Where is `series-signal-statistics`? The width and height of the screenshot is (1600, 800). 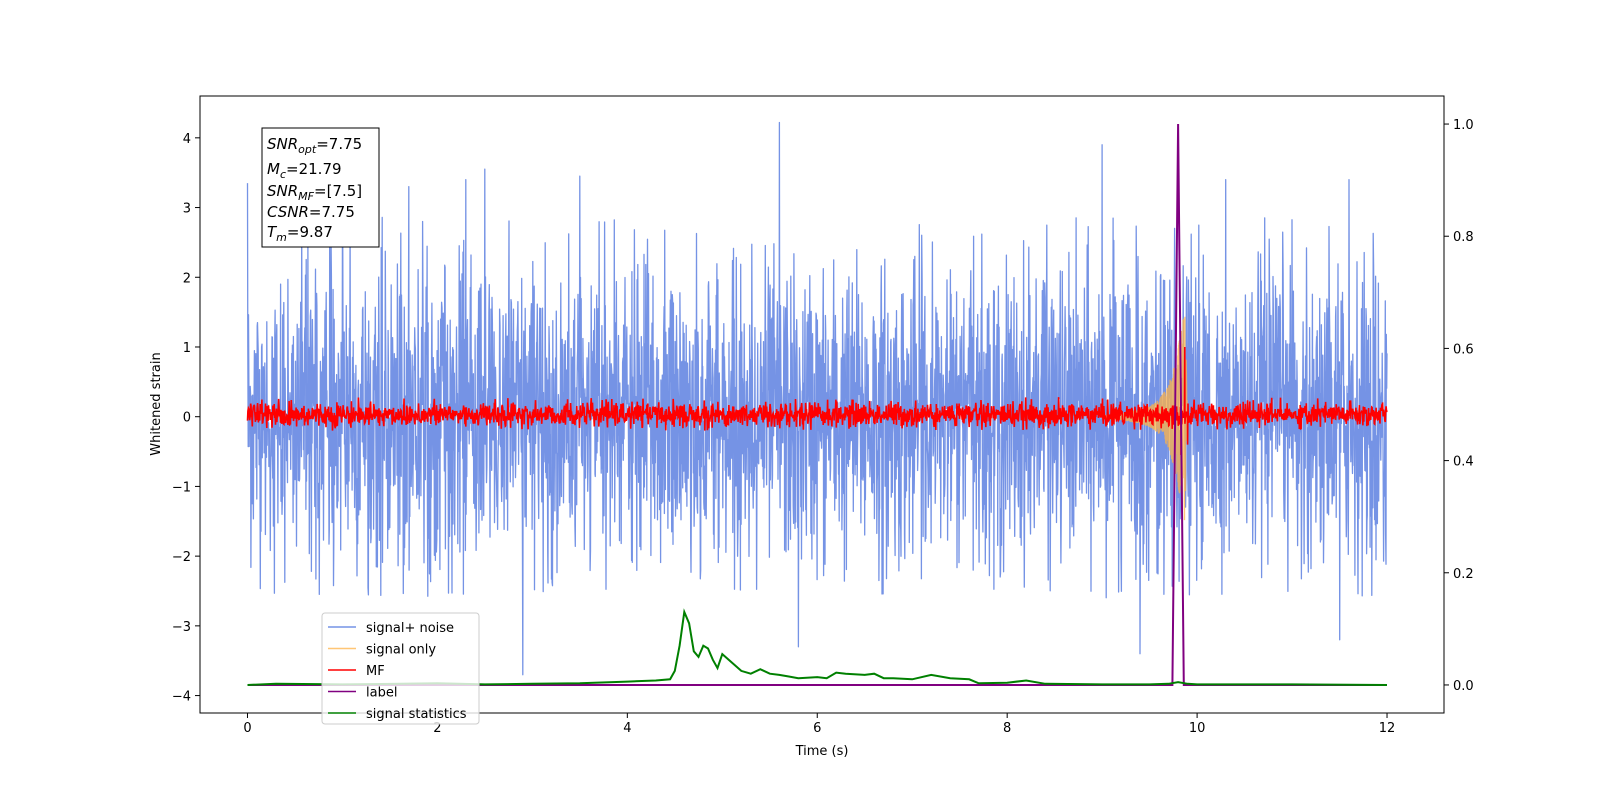
series-signal-statistics is located at coordinates (817, 647).